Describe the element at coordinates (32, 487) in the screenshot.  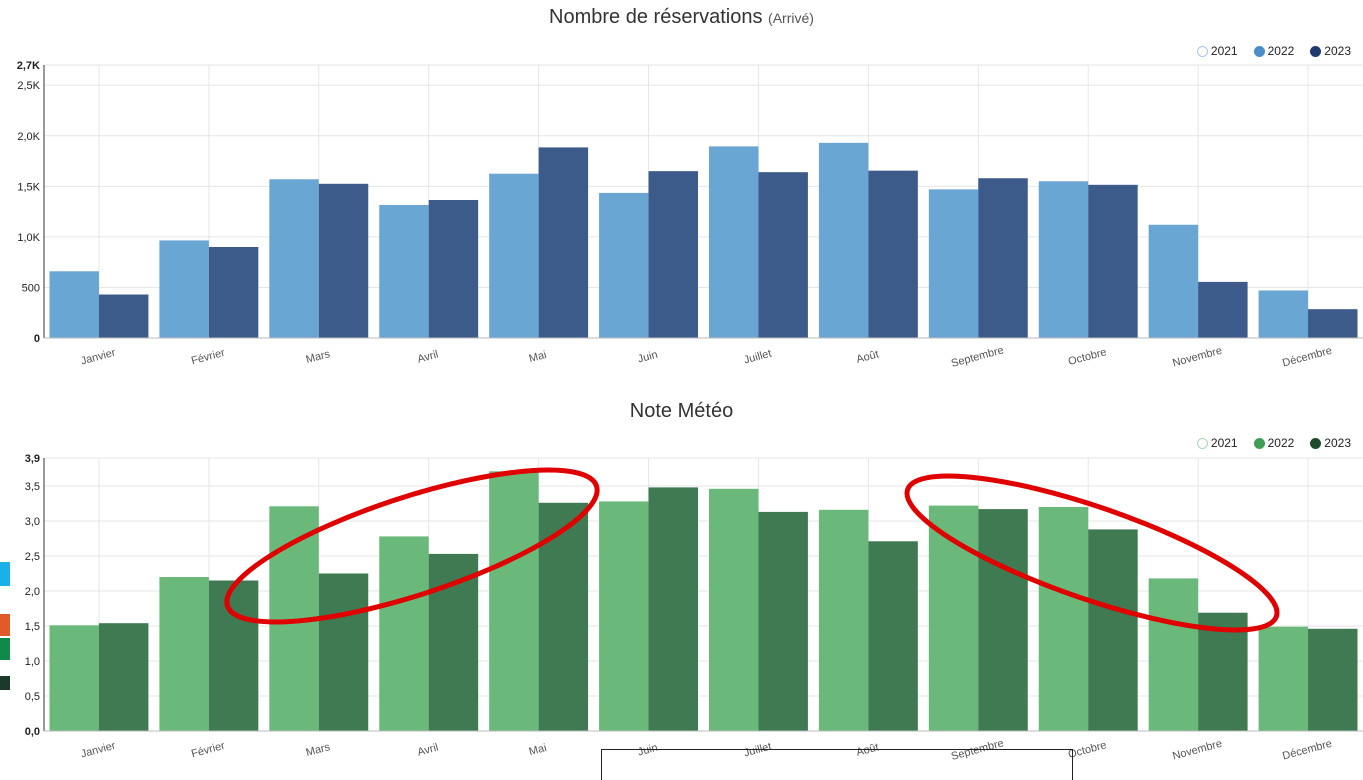
I see `y-tick-label: 3,5` at that location.